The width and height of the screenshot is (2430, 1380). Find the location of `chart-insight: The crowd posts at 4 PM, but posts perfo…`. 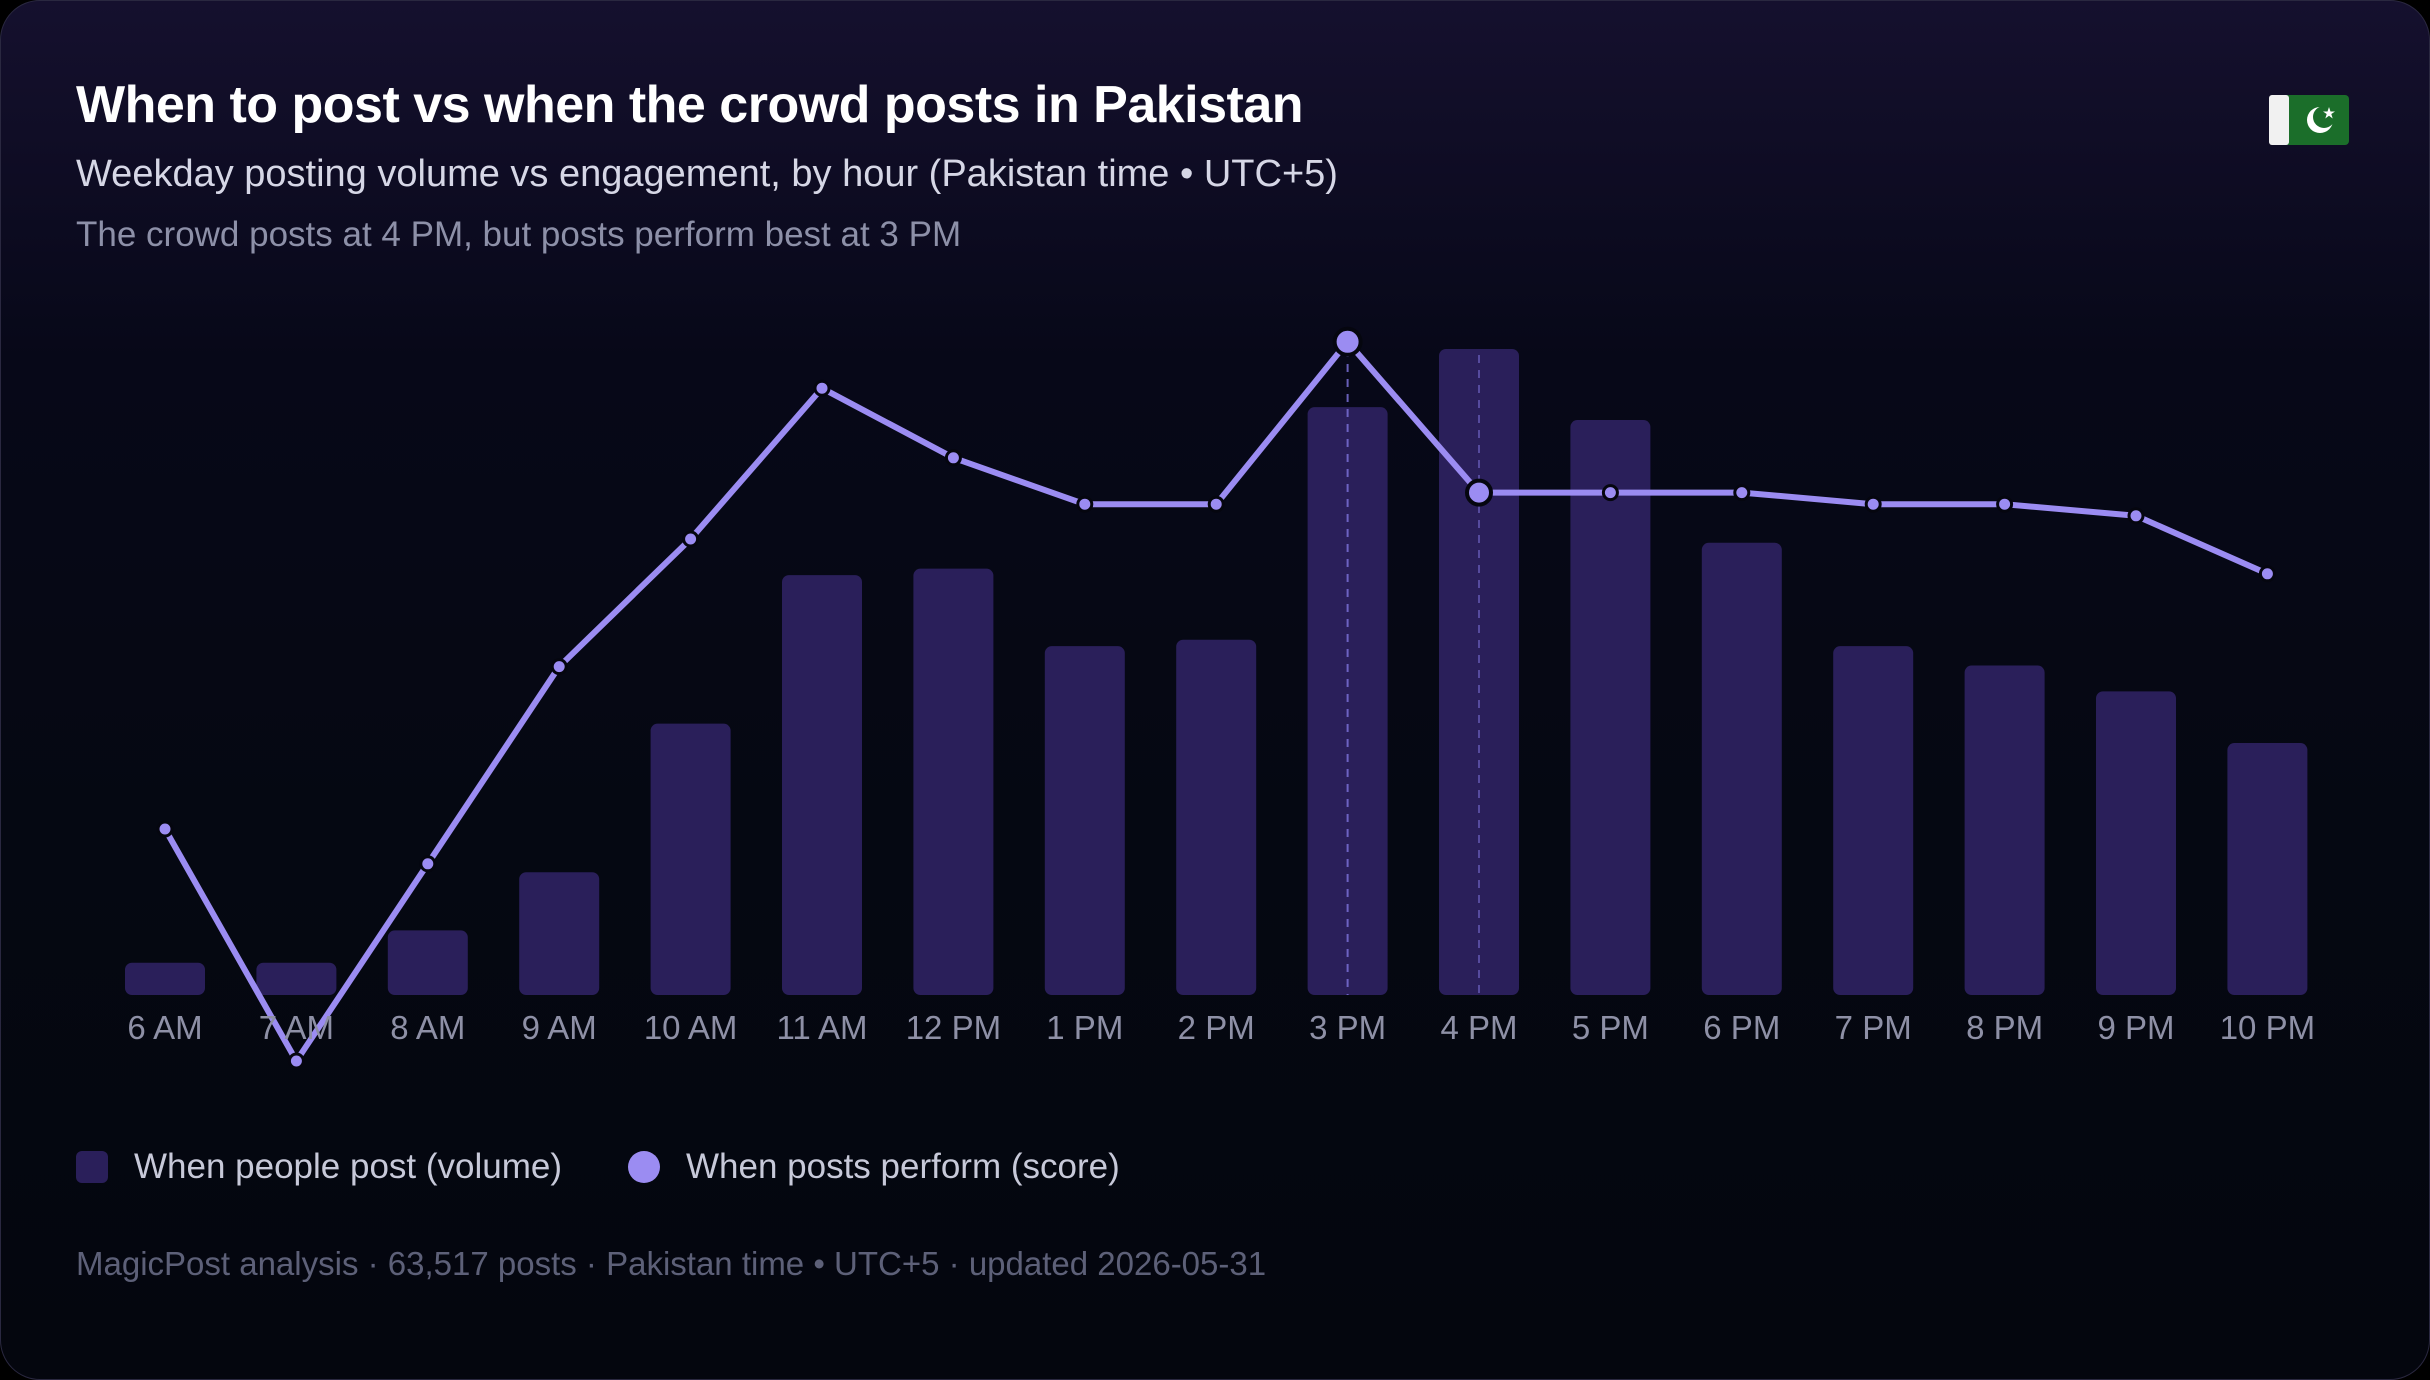

chart-insight: The crowd posts at 4 PM, but posts perfo… is located at coordinates (519, 234).